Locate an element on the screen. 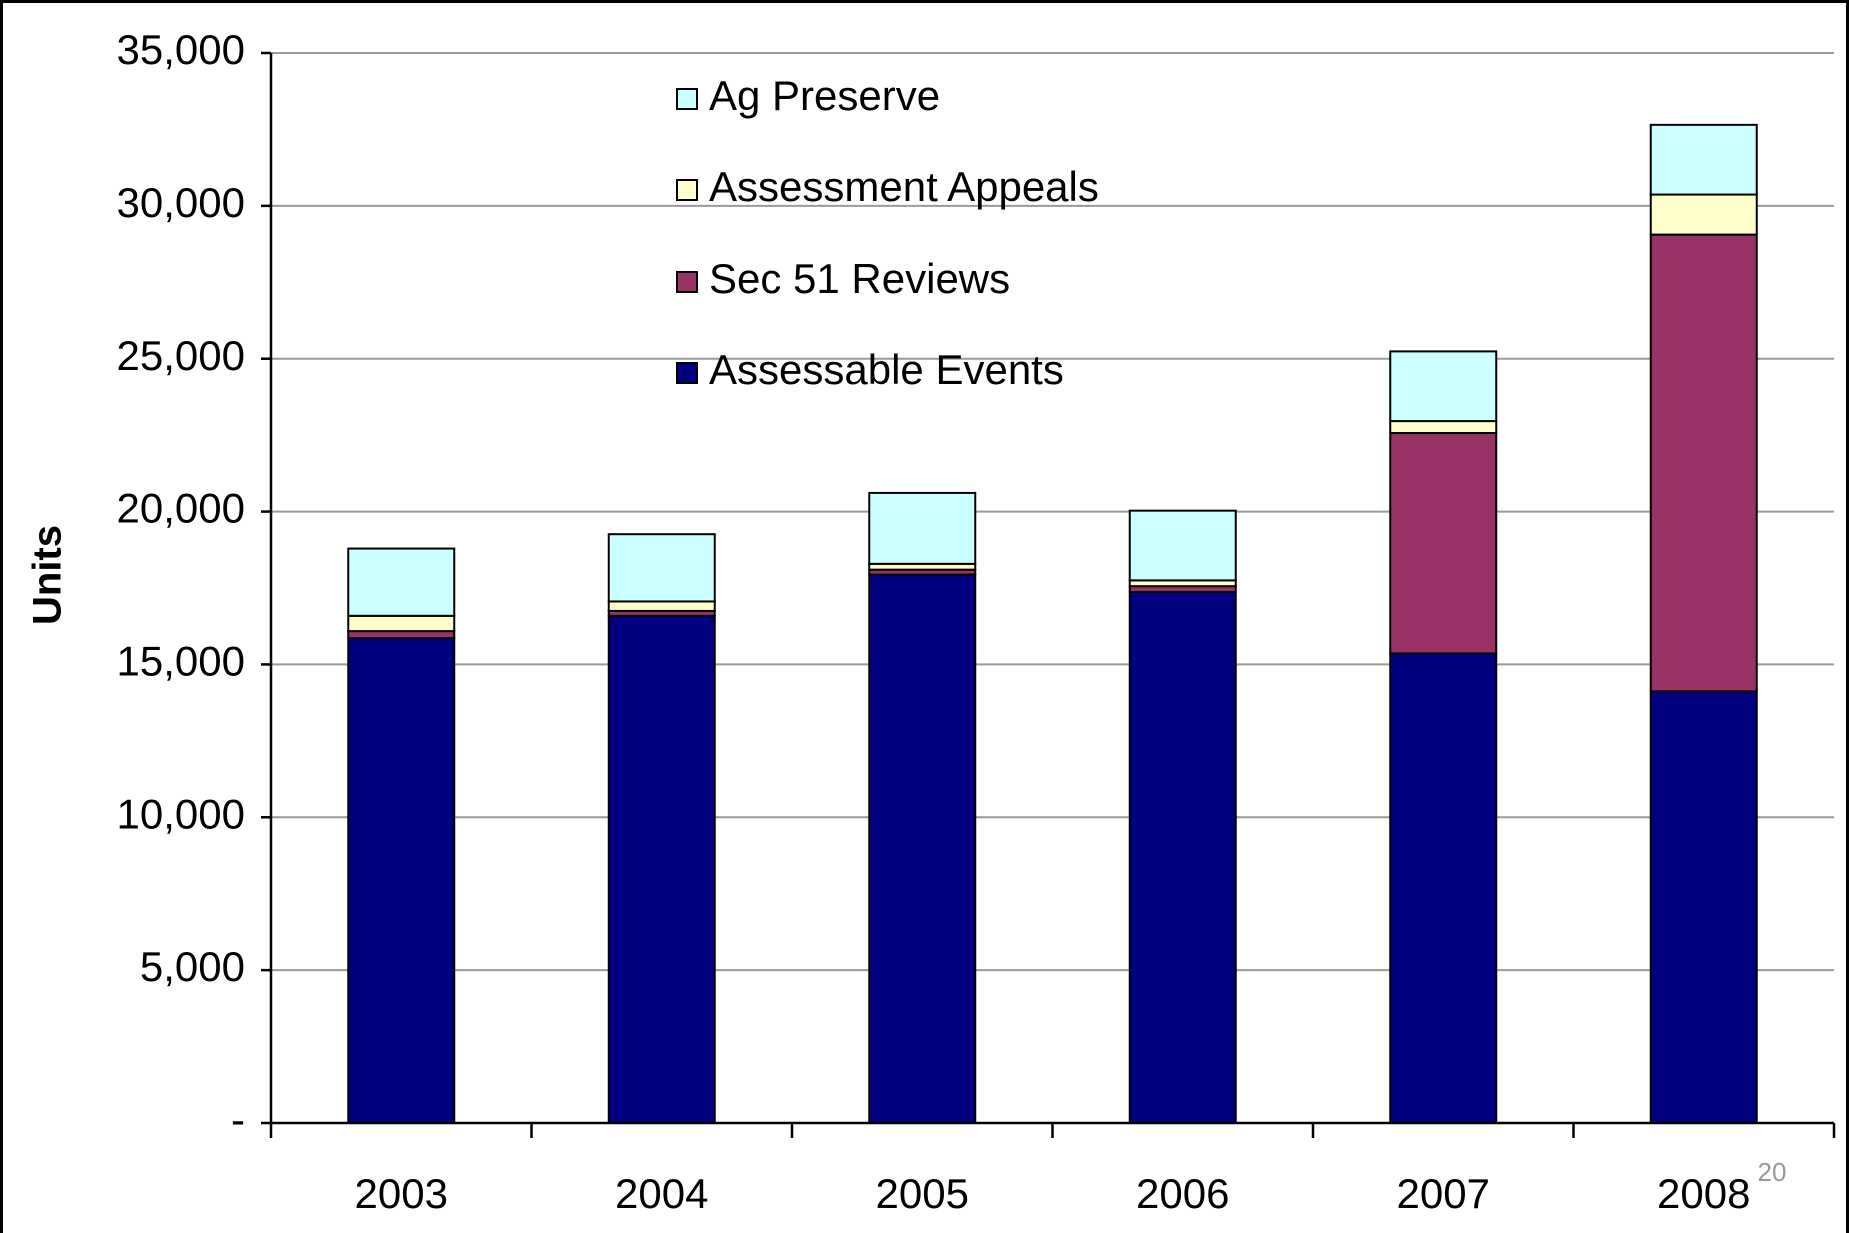 The width and height of the screenshot is (1849, 1233). y-tick-label: 25,000 is located at coordinates (181, 355).